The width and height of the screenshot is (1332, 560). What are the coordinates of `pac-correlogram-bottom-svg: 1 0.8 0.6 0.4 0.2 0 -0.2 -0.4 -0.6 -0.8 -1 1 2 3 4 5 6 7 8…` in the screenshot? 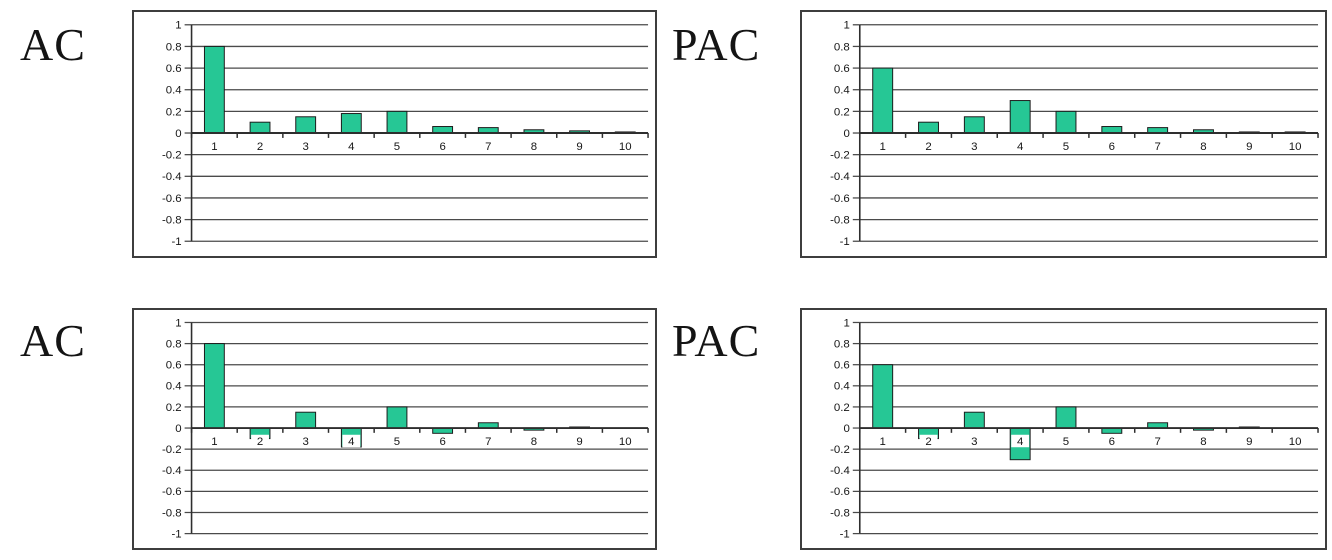 It's located at (1074, 429).